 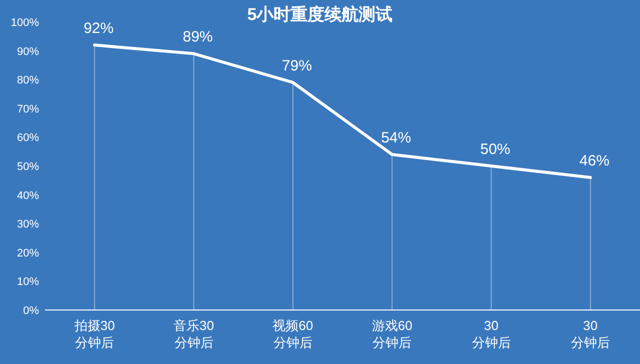 What do you see at coordinates (396, 137) in the screenshot?
I see `text: 54%` at bounding box center [396, 137].